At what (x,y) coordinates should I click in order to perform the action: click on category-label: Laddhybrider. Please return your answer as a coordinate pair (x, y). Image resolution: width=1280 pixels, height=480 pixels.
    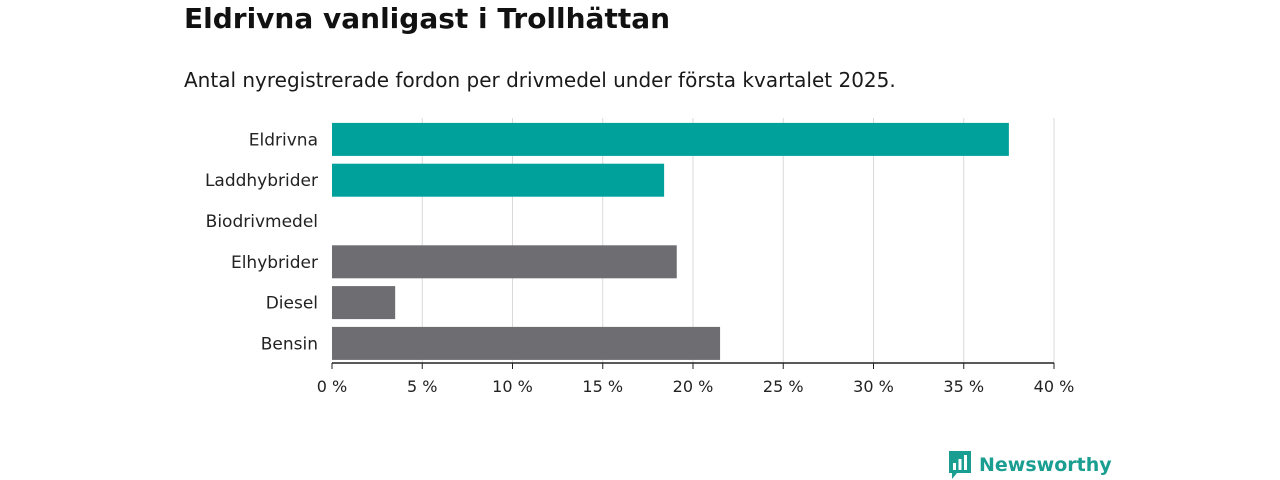
    Looking at the image, I should click on (261, 181).